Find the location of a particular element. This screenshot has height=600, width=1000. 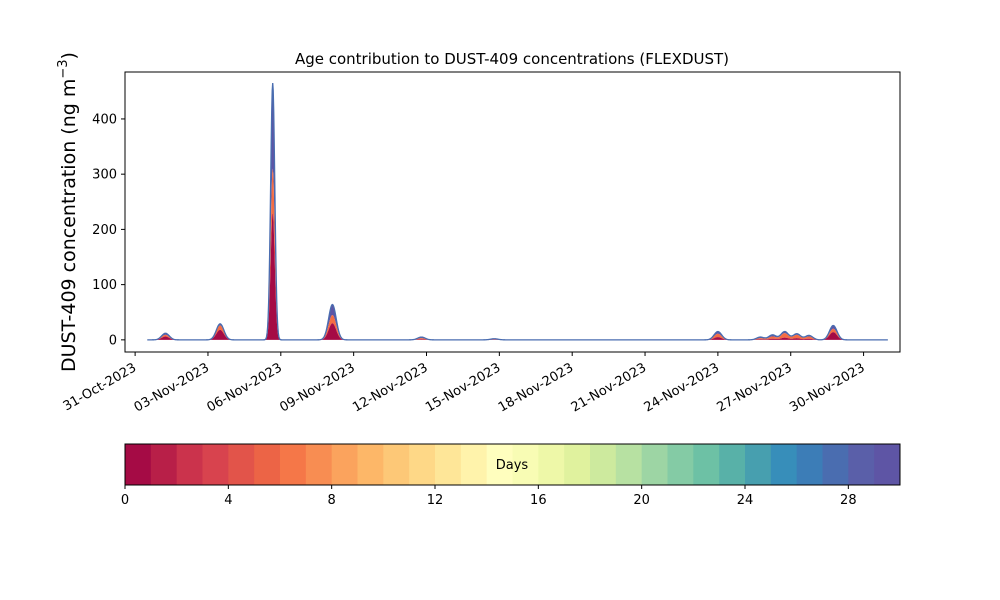

x-tick-label: 27-Nov-2023 is located at coordinates (754, 387).